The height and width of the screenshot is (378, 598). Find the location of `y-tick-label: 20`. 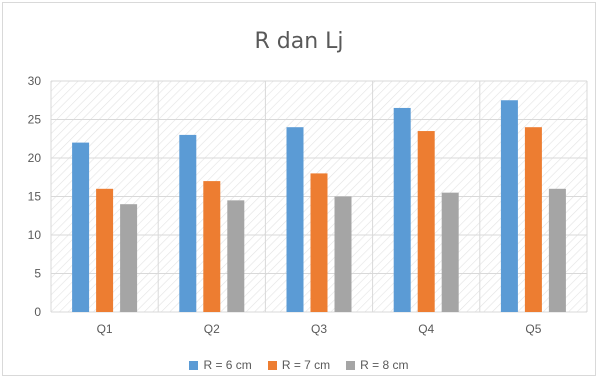

y-tick-label: 20 is located at coordinates (35, 158).